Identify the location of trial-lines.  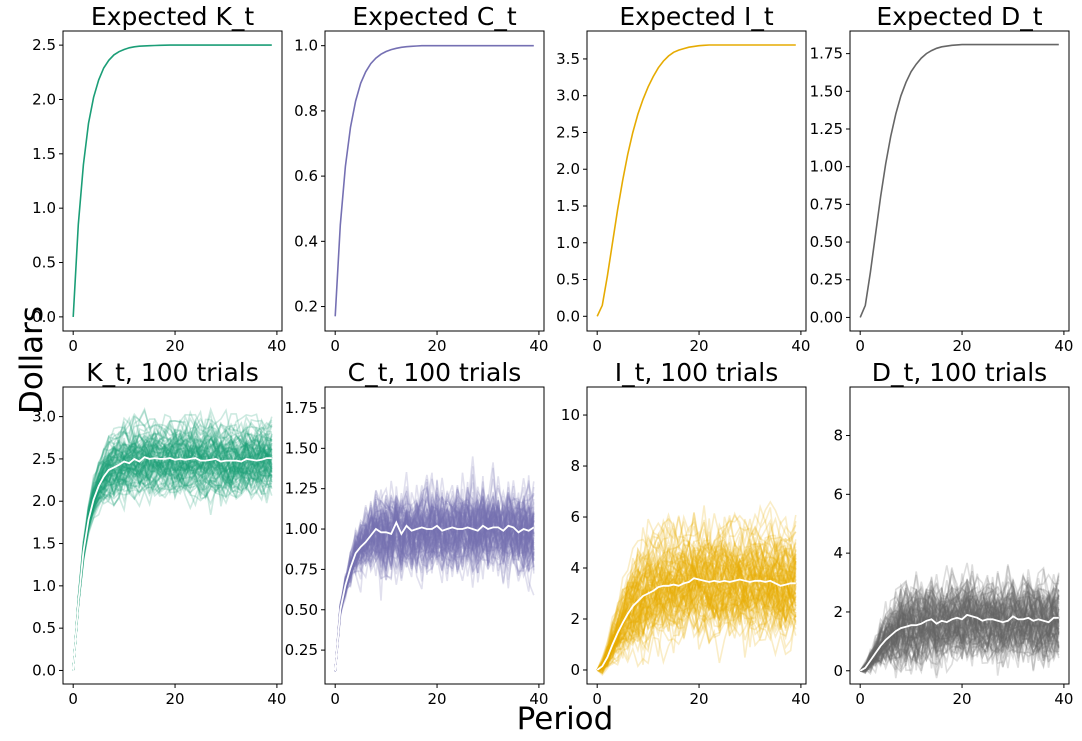
(172, 538).